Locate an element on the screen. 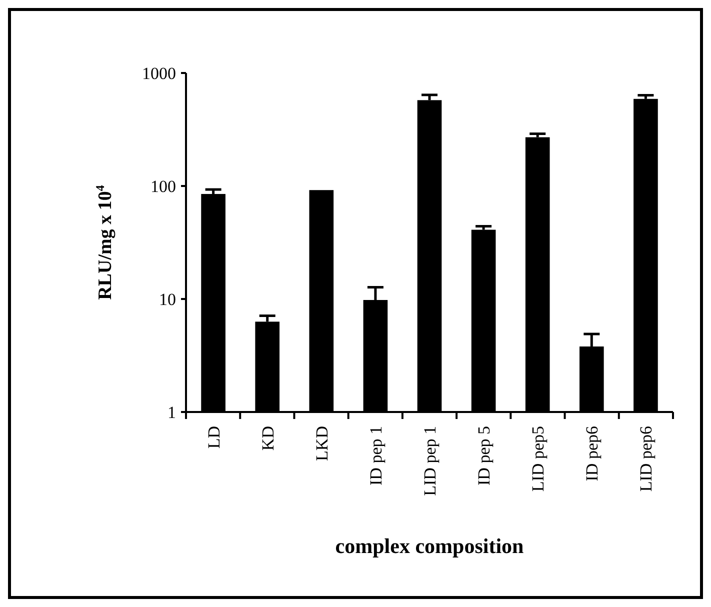  x-tick-label: LID pep5 is located at coordinates (538, 459).